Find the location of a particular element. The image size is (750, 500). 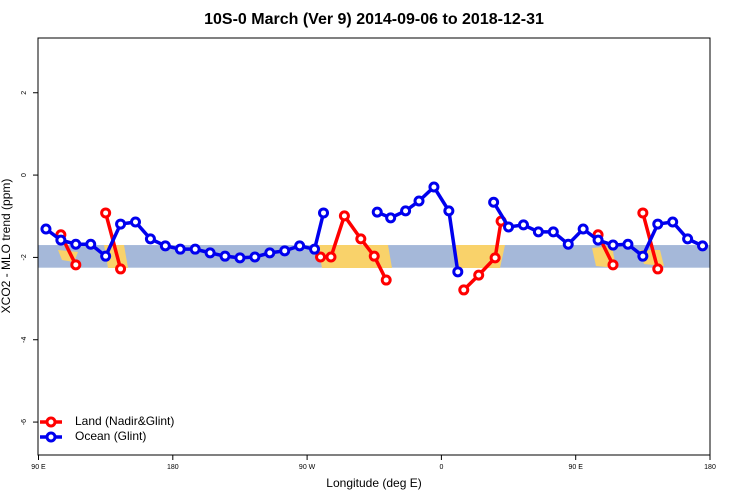

legend-label: Ocean (Glint) is located at coordinates (110, 436).